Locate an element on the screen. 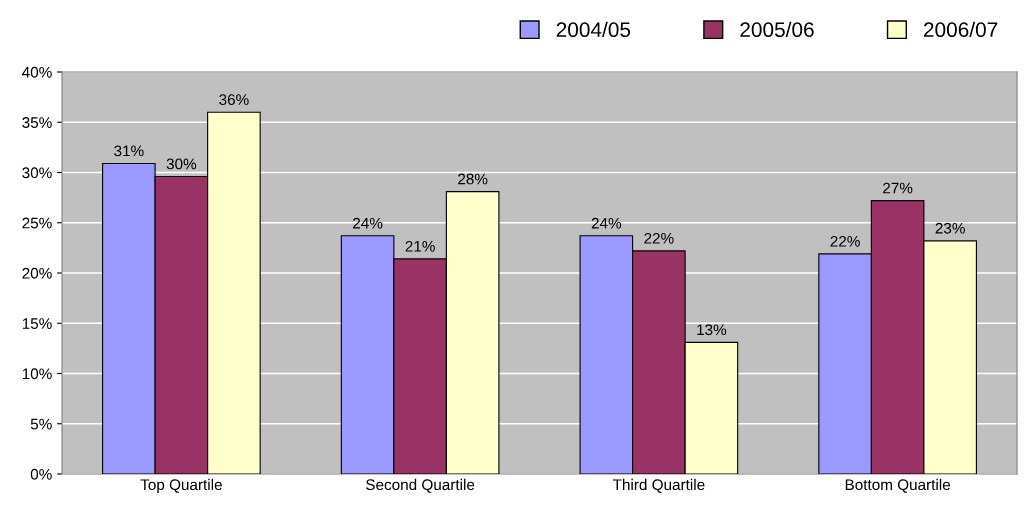 This screenshot has height=508, width=1024. legend-label: 2006/07 is located at coordinates (961, 29).